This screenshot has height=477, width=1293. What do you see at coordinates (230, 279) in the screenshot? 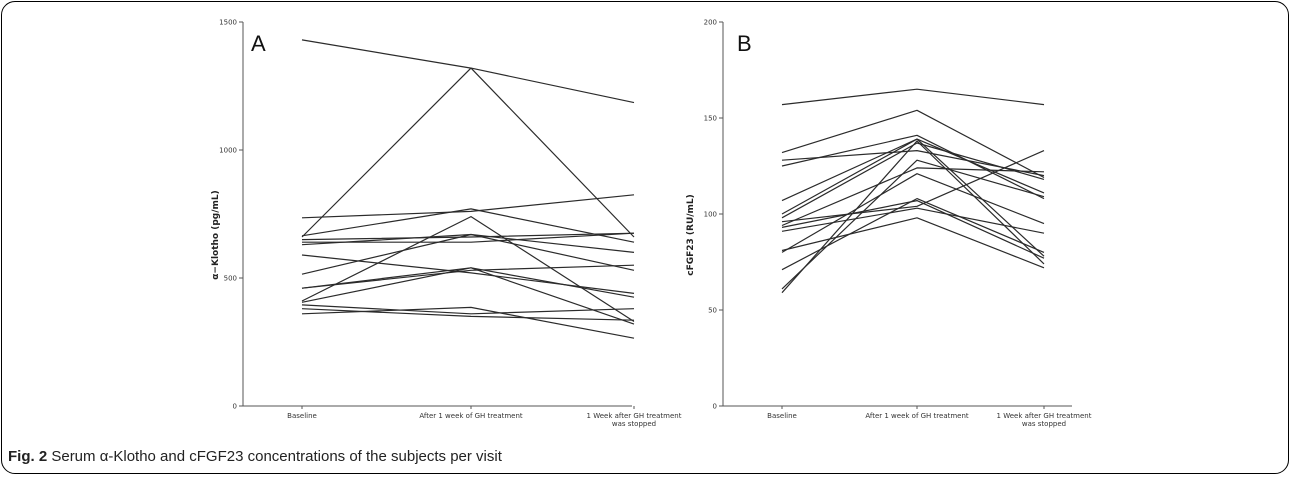
I see `y-tick-label: 500` at bounding box center [230, 279].